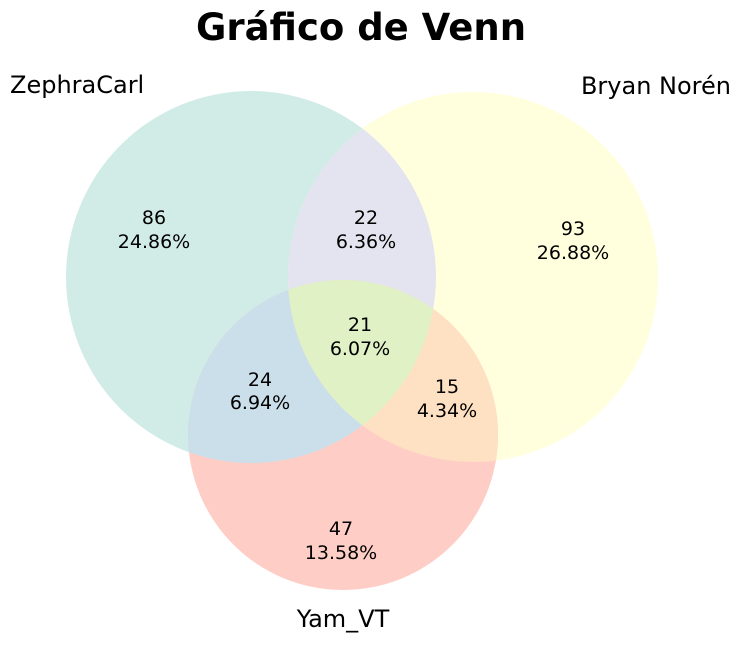 The width and height of the screenshot is (741, 647). Describe the element at coordinates (77, 85) in the screenshot. I see `set-label-zephracarl: ZephraCarl` at that location.